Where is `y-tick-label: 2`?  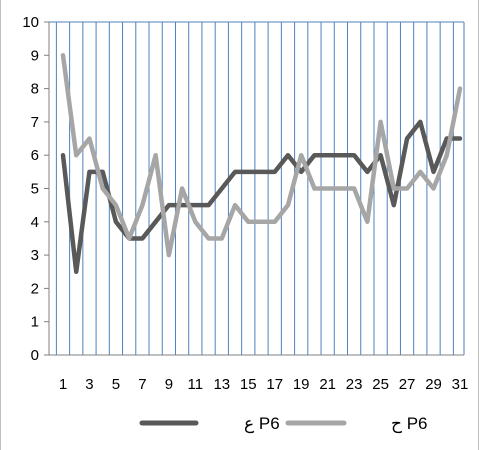 y-tick-label: 2 is located at coordinates (35, 288).